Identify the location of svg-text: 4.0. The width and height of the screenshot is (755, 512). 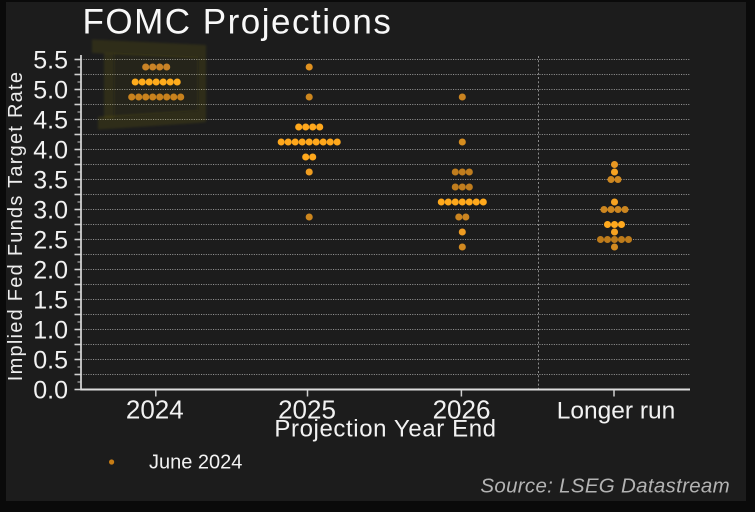
(50, 151).